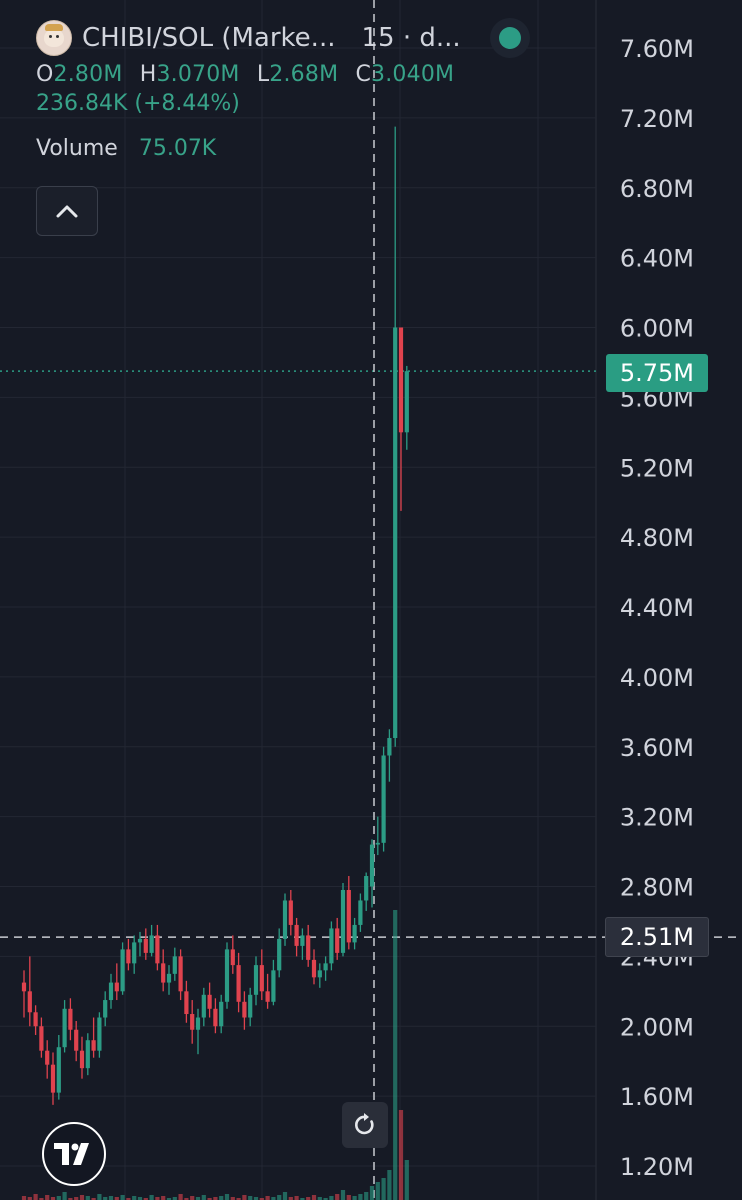 The height and width of the screenshot is (1200, 742). What do you see at coordinates (657, 678) in the screenshot?
I see `y-axis-tick-label: 4.00M` at bounding box center [657, 678].